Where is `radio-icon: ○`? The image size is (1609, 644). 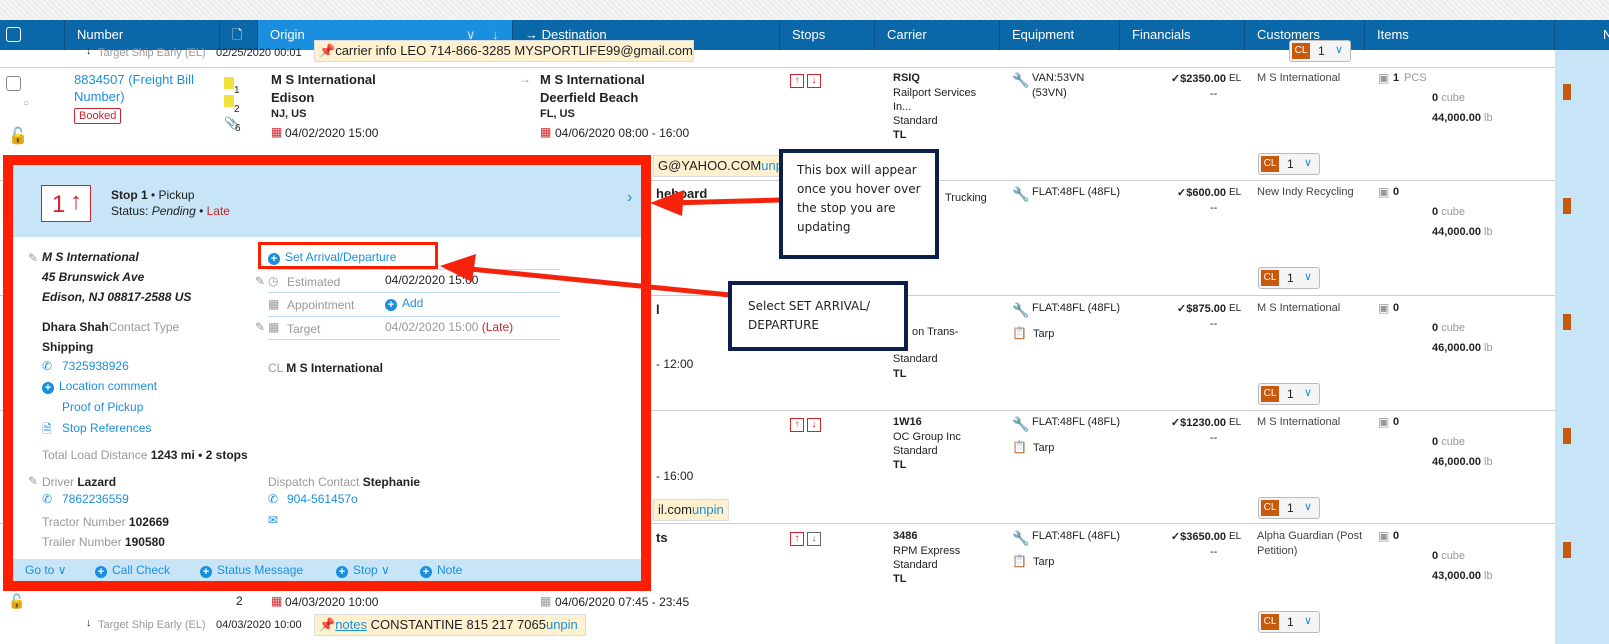
radio-icon: ○ is located at coordinates (26, 103).